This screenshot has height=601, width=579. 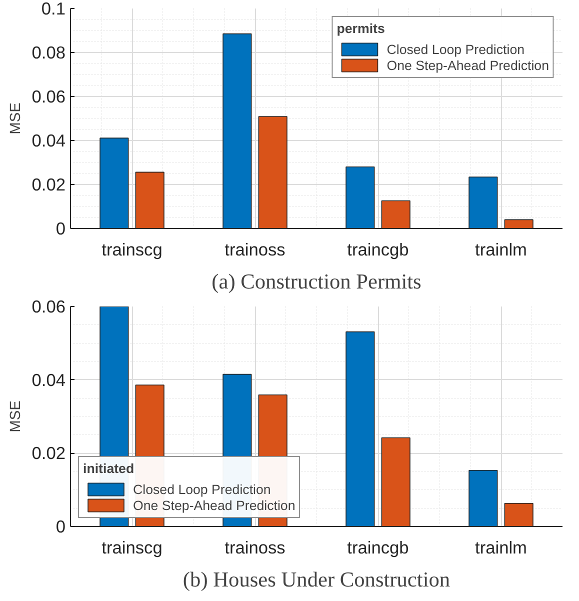 I want to click on legend-title: initiated, so click(x=109, y=468).